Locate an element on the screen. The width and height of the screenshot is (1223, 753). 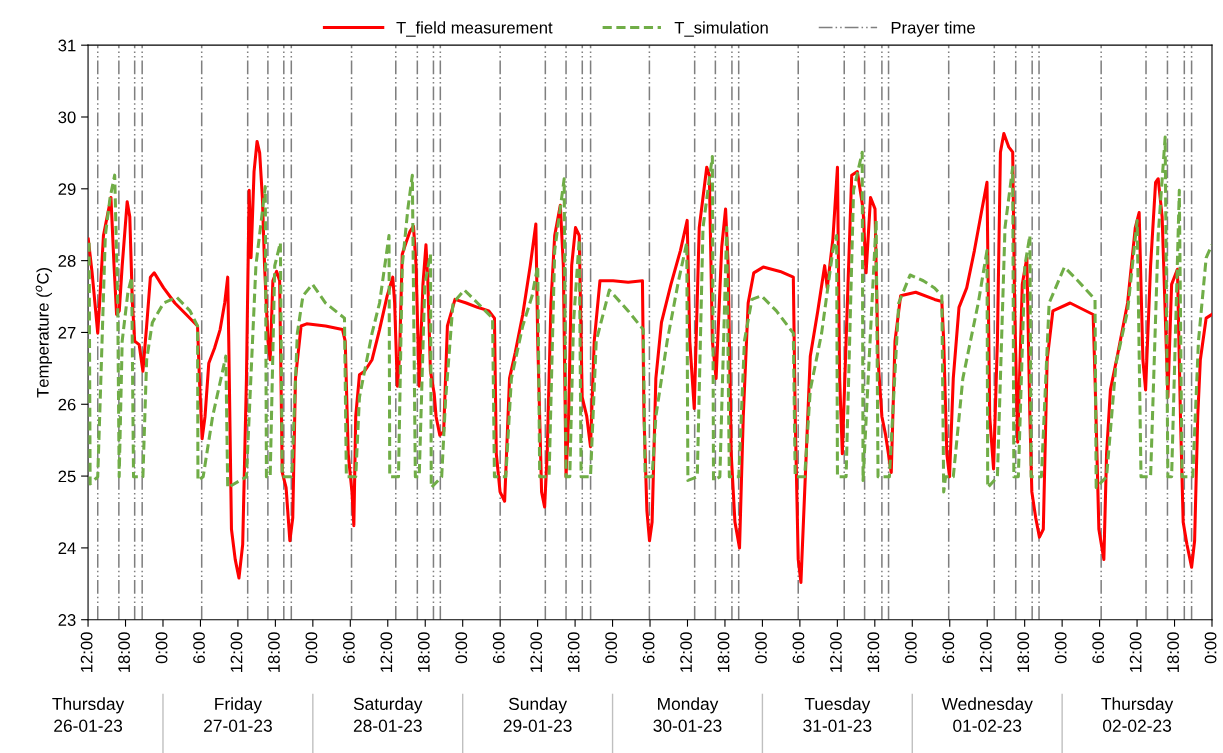
y-tick-label: 29 is located at coordinates (67, 189).